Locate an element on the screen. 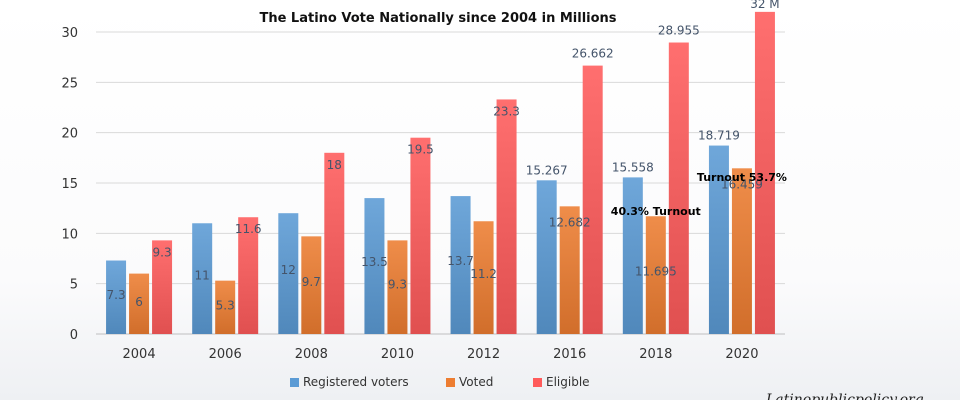  data-label: 11.2 is located at coordinates (483, 274).